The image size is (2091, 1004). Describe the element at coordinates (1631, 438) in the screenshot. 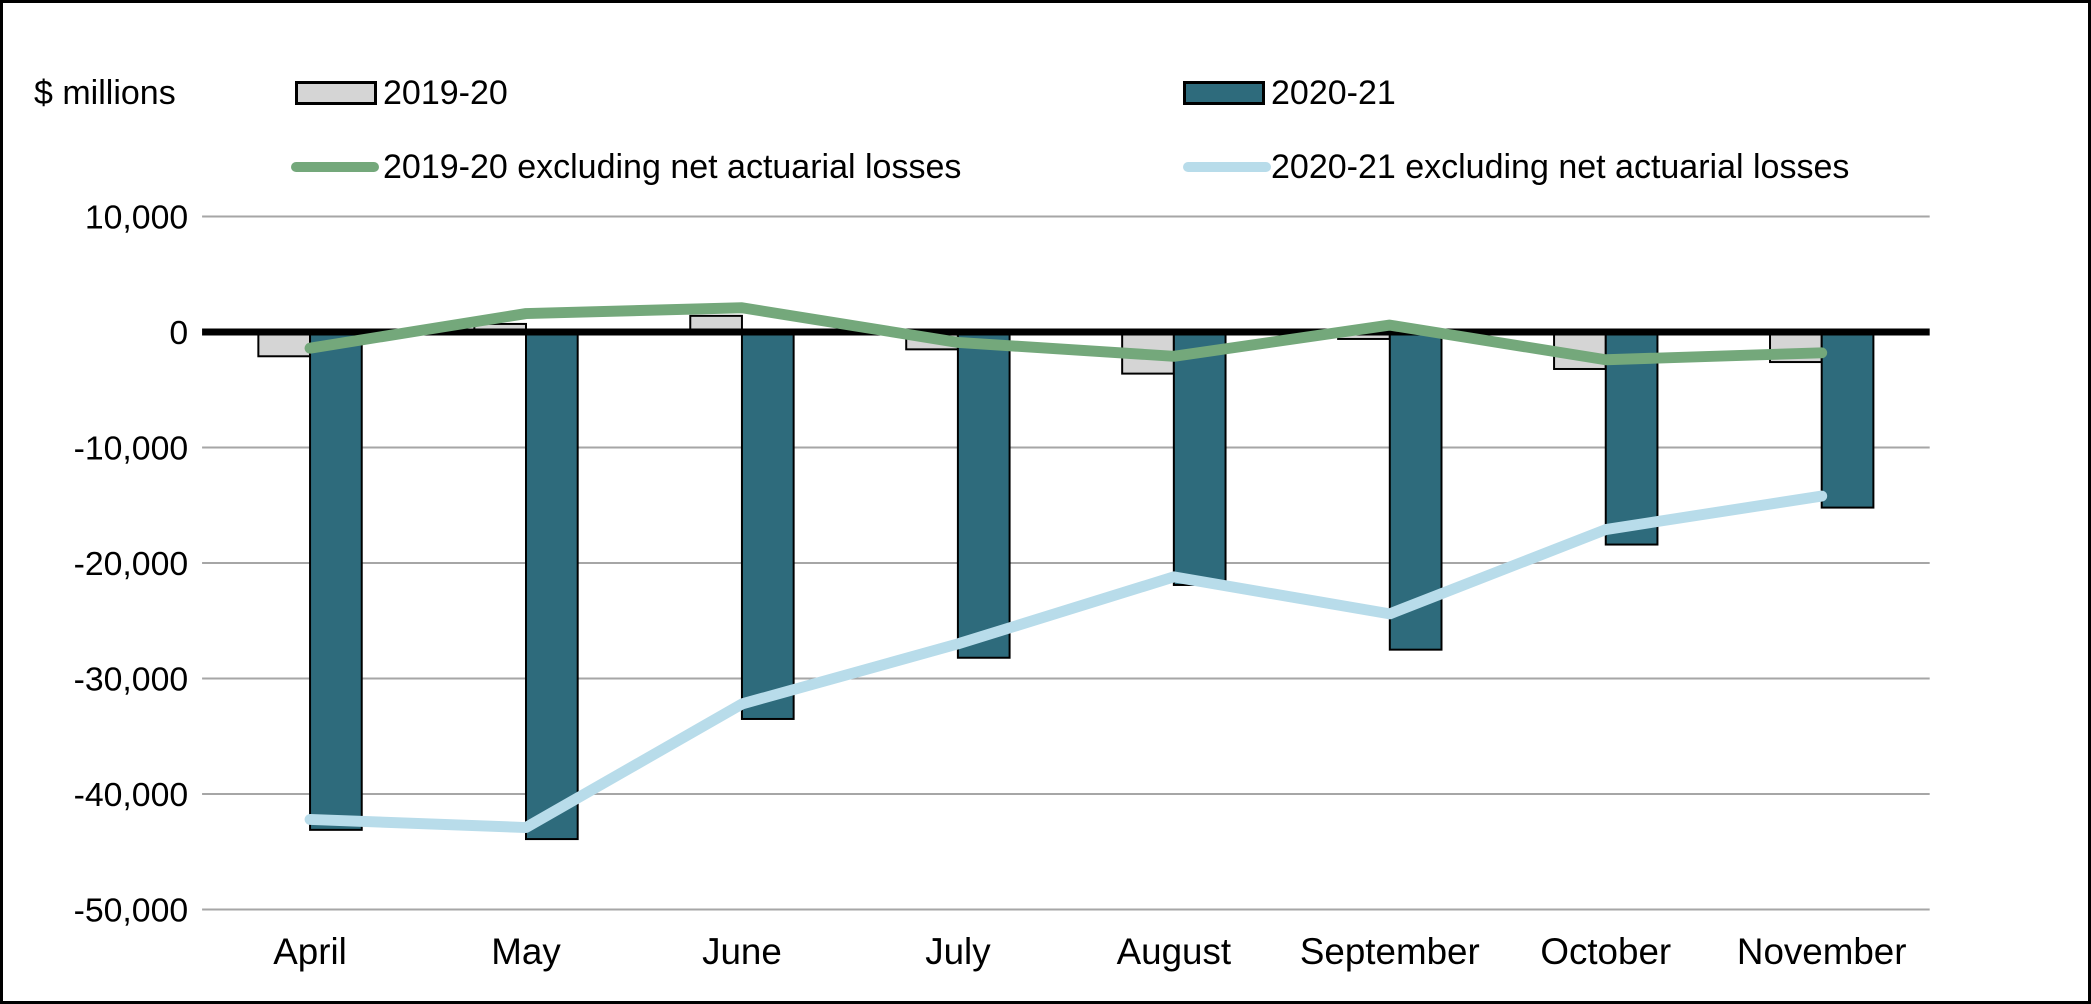

I see `bar-2020-21-October` at that location.